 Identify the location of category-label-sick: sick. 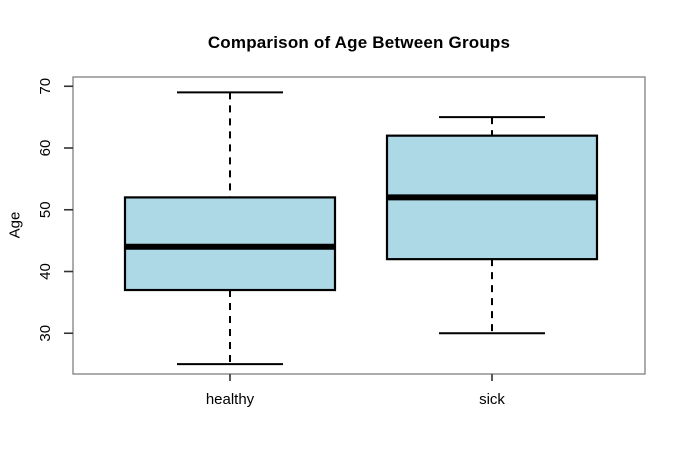
(492, 399).